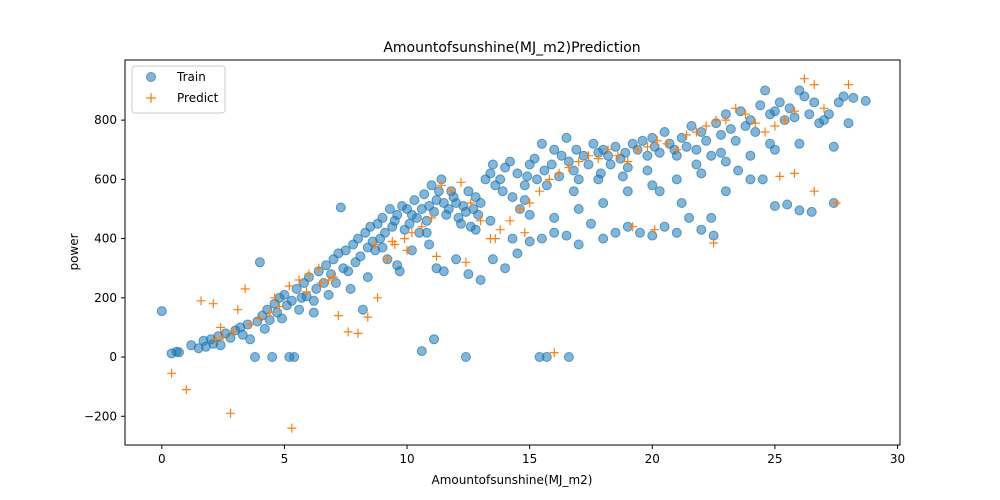 The height and width of the screenshot is (500, 1000). Describe the element at coordinates (113, 357) in the screenshot. I see `y-tick-label: 0` at that location.